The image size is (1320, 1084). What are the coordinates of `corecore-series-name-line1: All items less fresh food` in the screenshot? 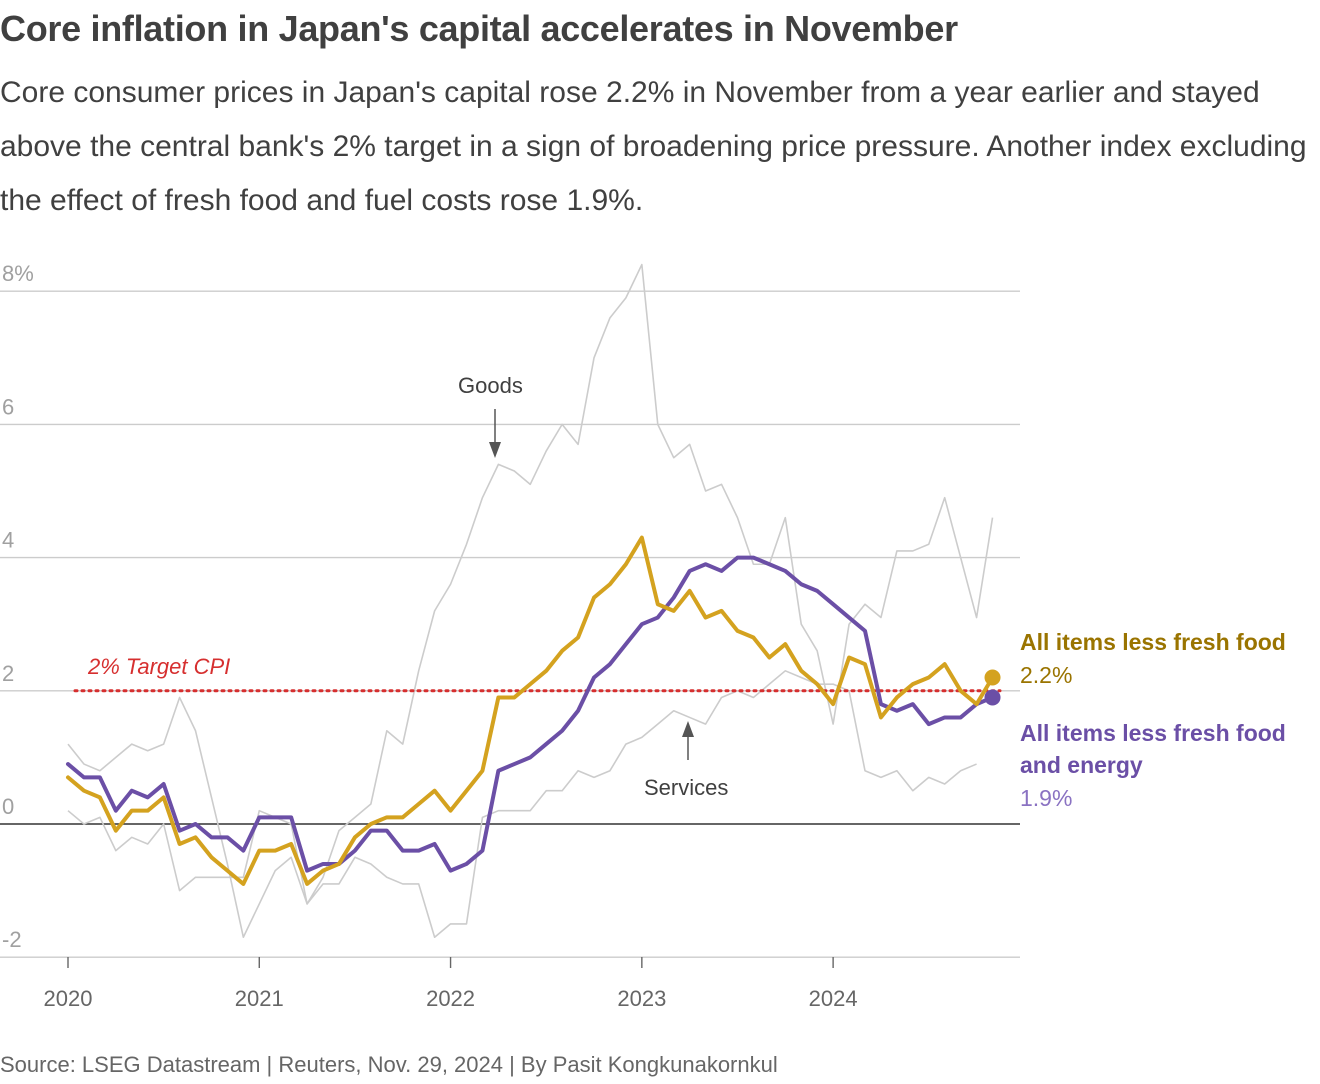 It's located at (1153, 733).